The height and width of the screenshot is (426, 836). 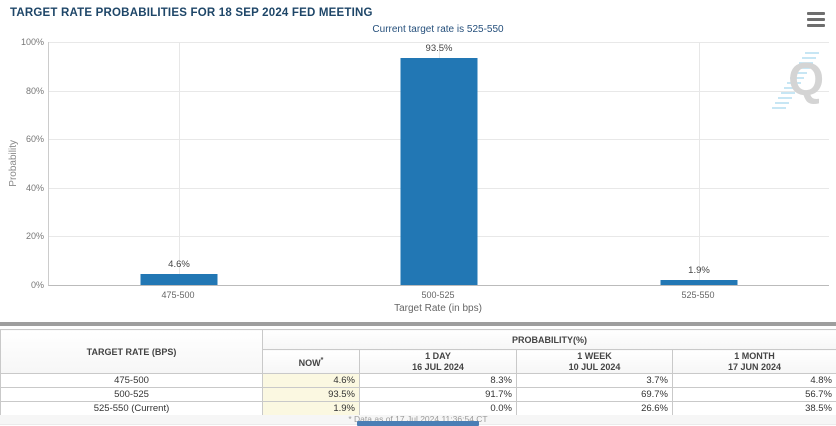 I want to click on rate-cell: 475-500, so click(x=131, y=380).